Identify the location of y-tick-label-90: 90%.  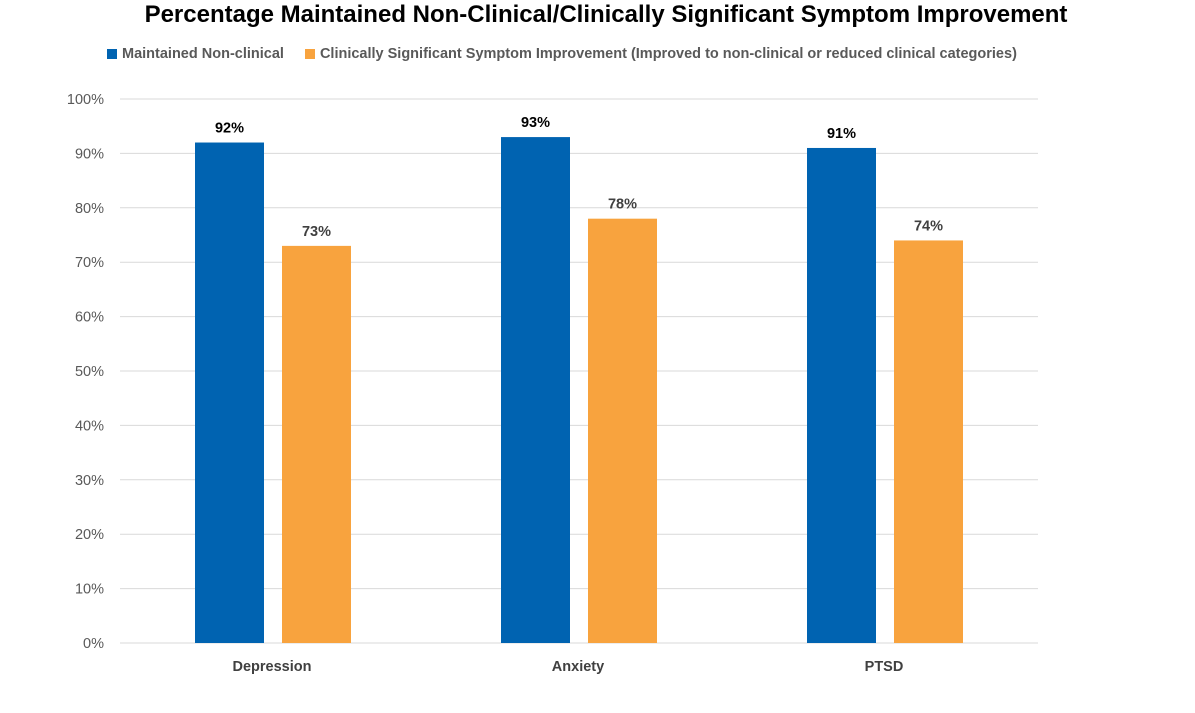
(89, 154).